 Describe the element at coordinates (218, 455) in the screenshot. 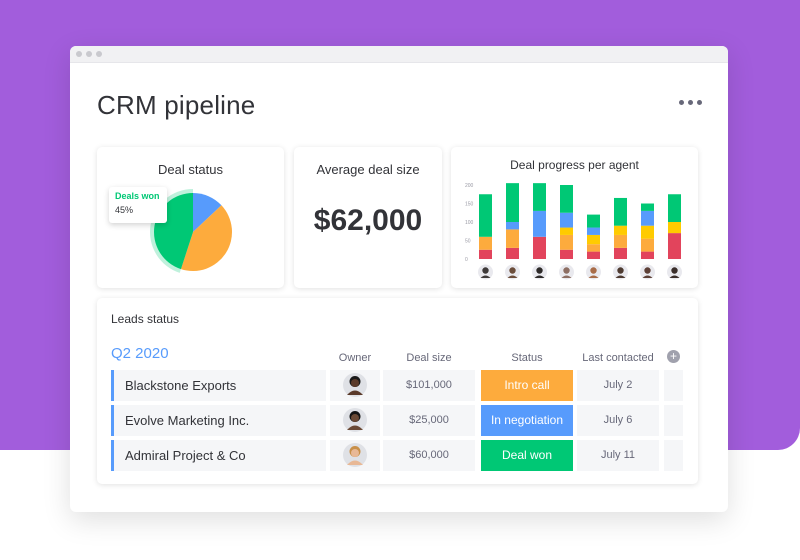

I see `lead-name-cell: Admiral Project & Co` at that location.